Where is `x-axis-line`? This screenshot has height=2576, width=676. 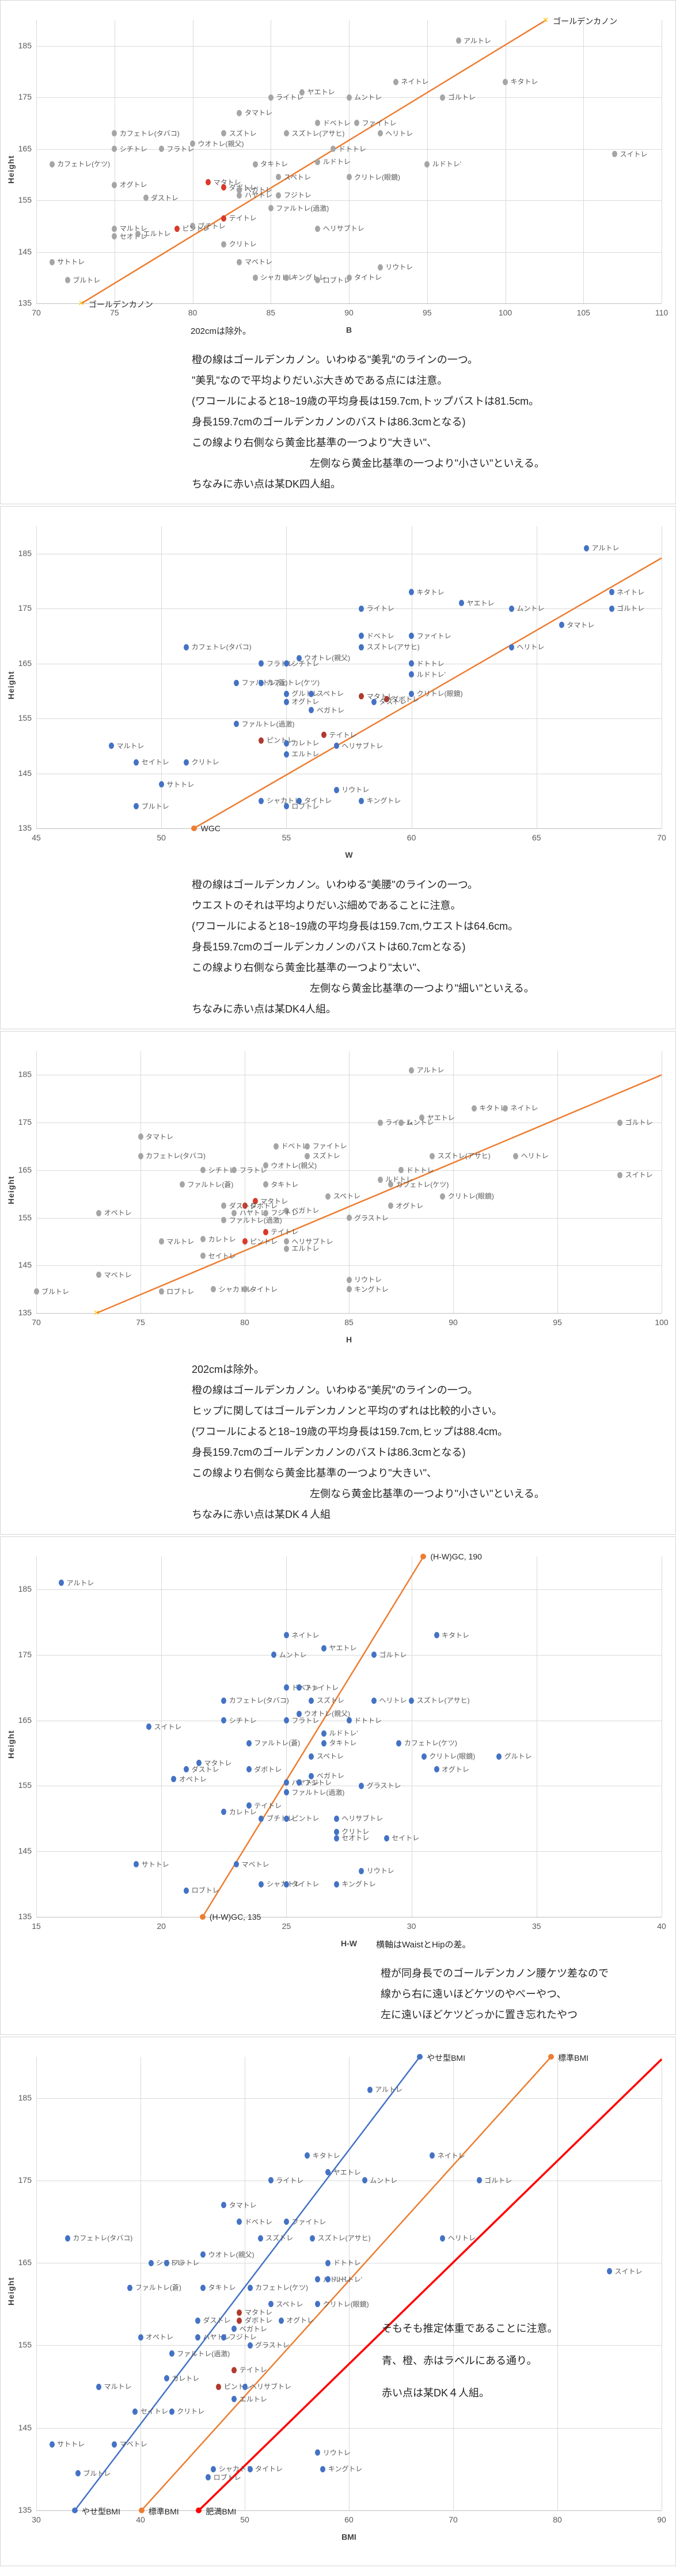 x-axis-line is located at coordinates (349, 1314).